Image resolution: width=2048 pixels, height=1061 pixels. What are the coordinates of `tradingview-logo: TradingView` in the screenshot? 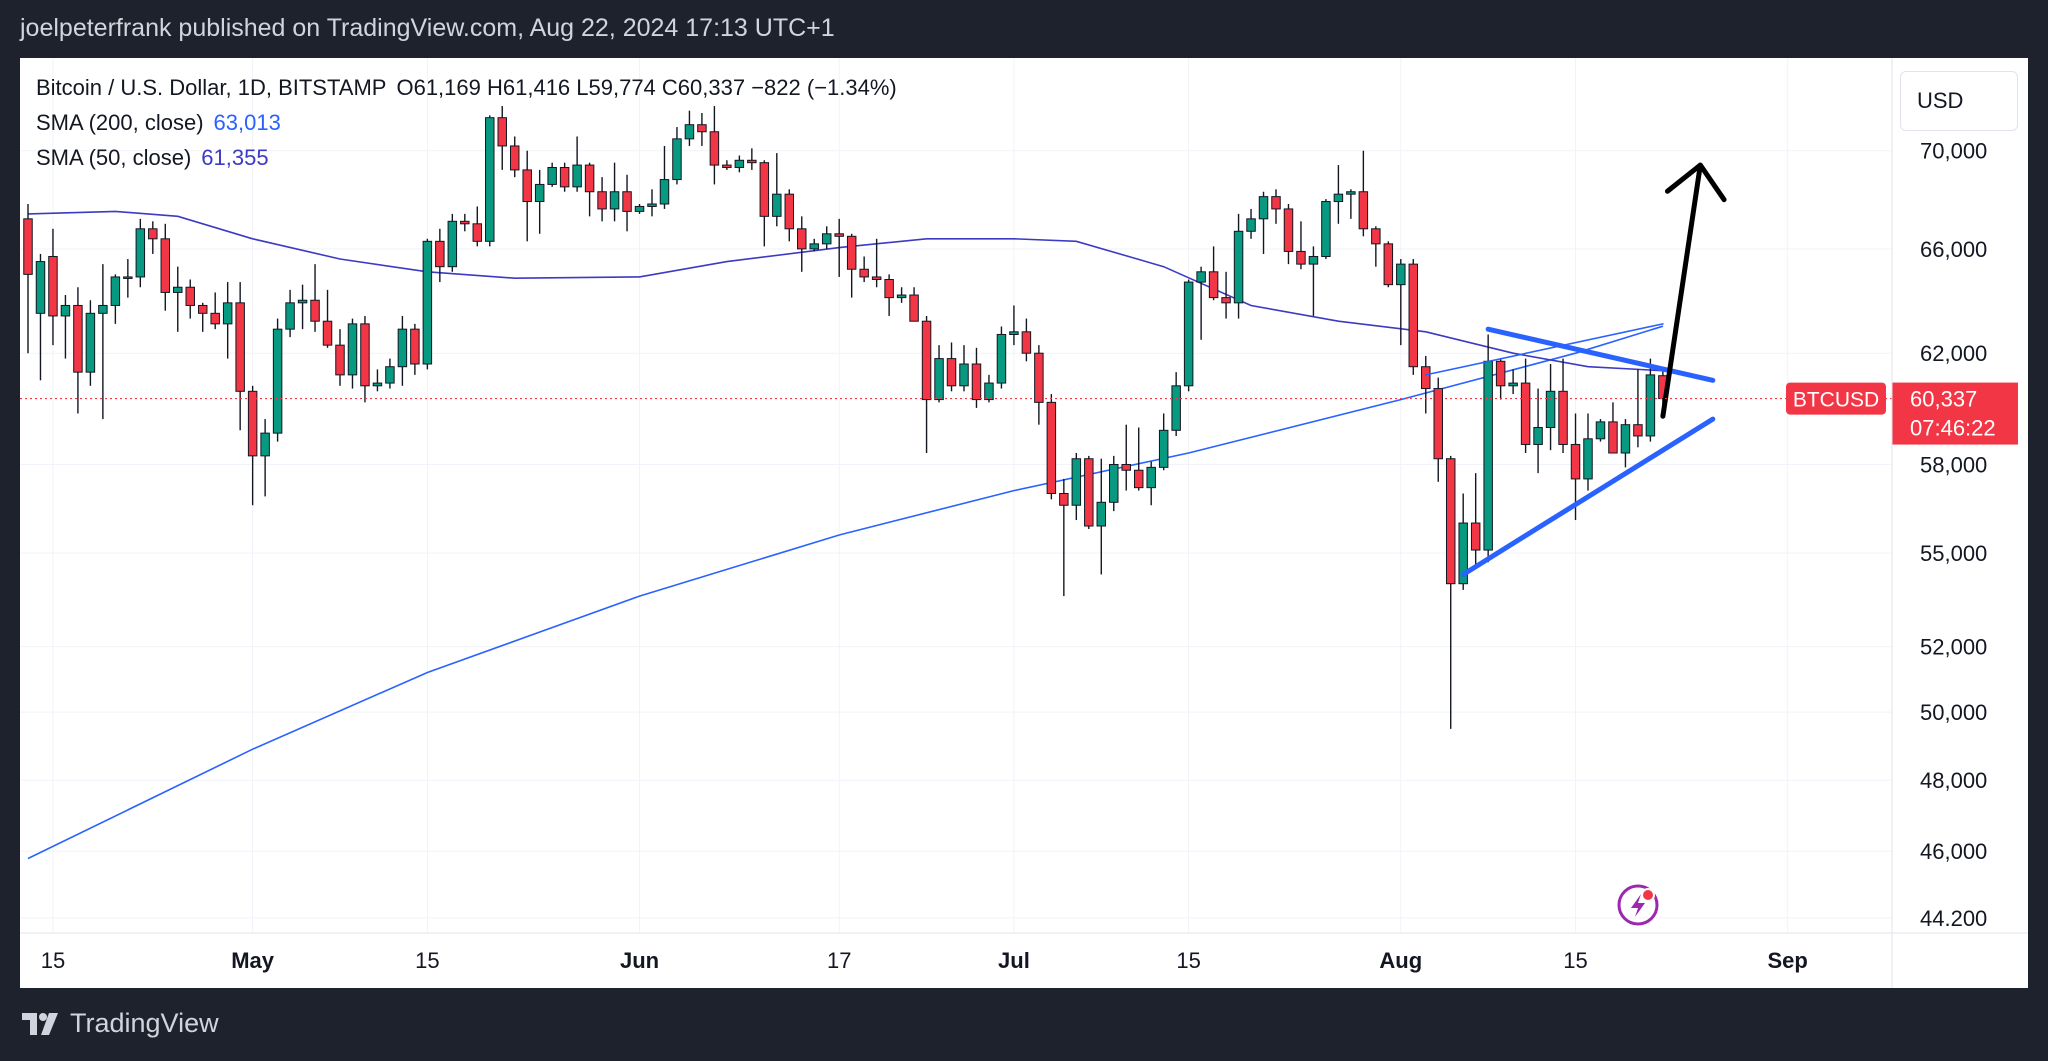 It's located at (120, 1023).